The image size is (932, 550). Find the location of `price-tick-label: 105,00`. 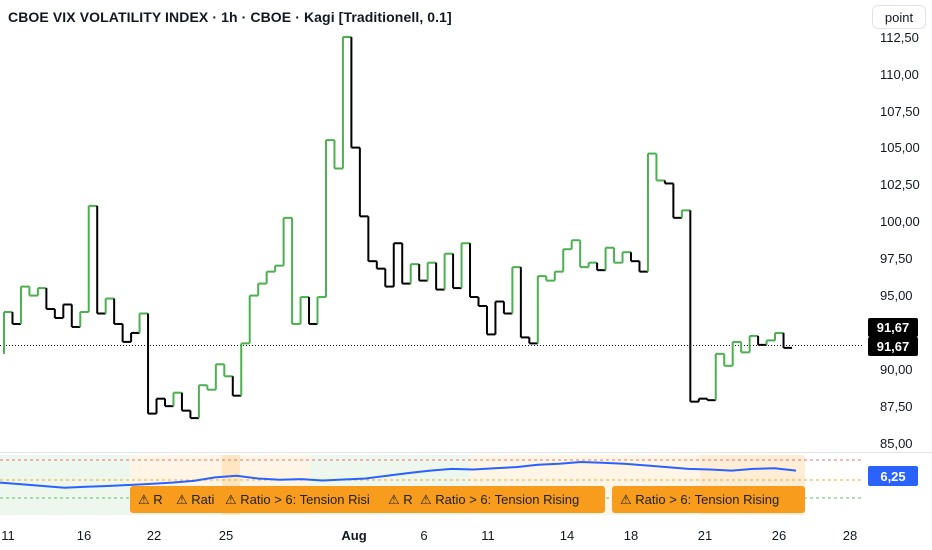

price-tick-label: 105,00 is located at coordinates (900, 147).